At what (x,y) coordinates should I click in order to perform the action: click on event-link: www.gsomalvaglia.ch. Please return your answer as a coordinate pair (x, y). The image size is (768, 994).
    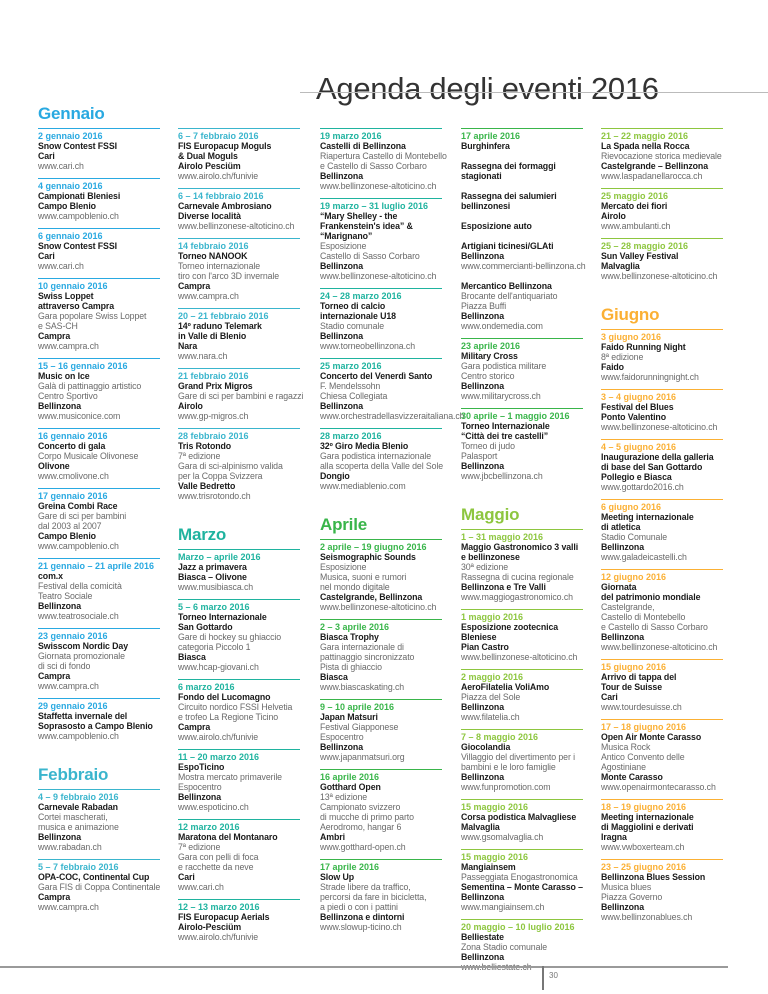
    Looking at the image, I should click on (502, 837).